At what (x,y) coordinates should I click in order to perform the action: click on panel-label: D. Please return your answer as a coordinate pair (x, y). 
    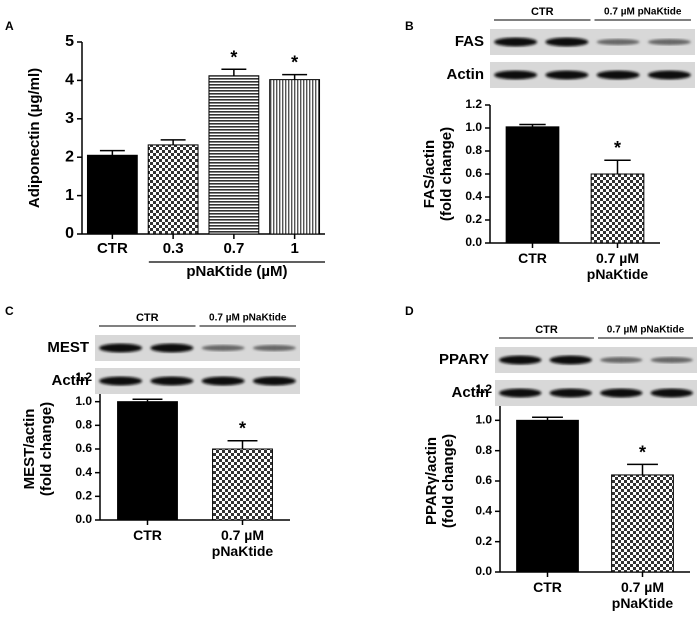
    Looking at the image, I should click on (409, 311).